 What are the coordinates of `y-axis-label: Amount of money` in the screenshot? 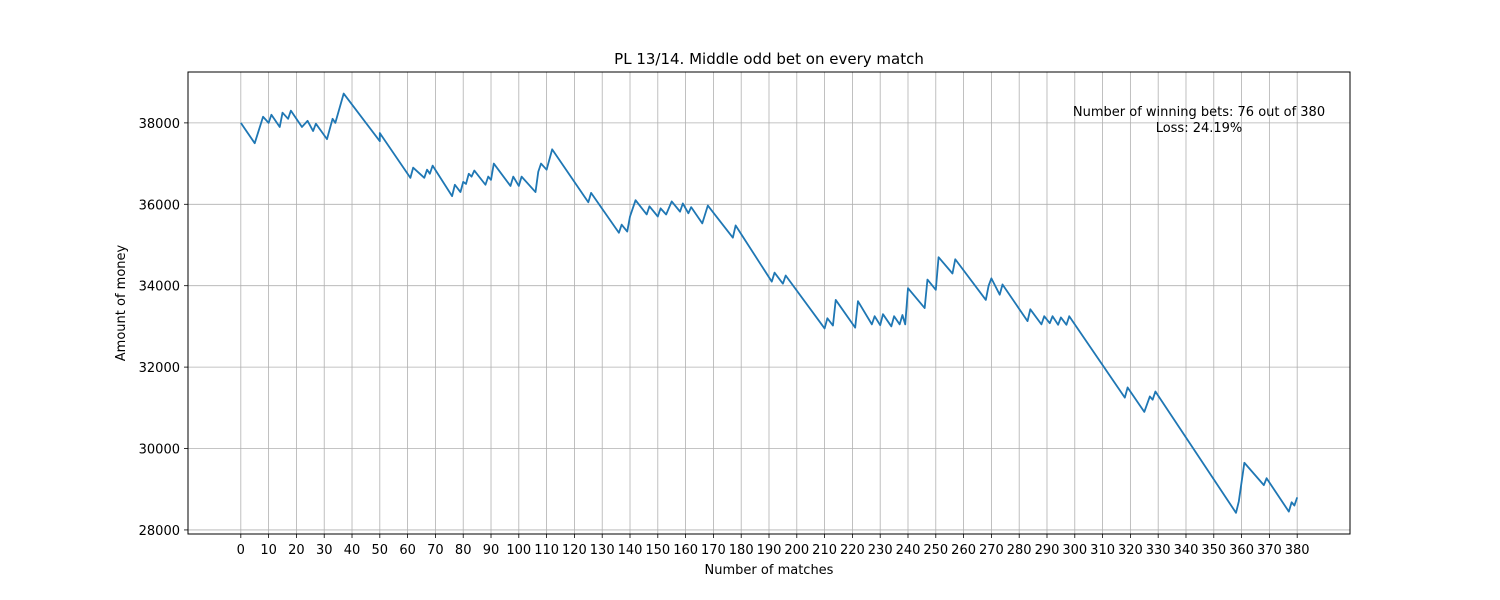 It's located at (121, 302).